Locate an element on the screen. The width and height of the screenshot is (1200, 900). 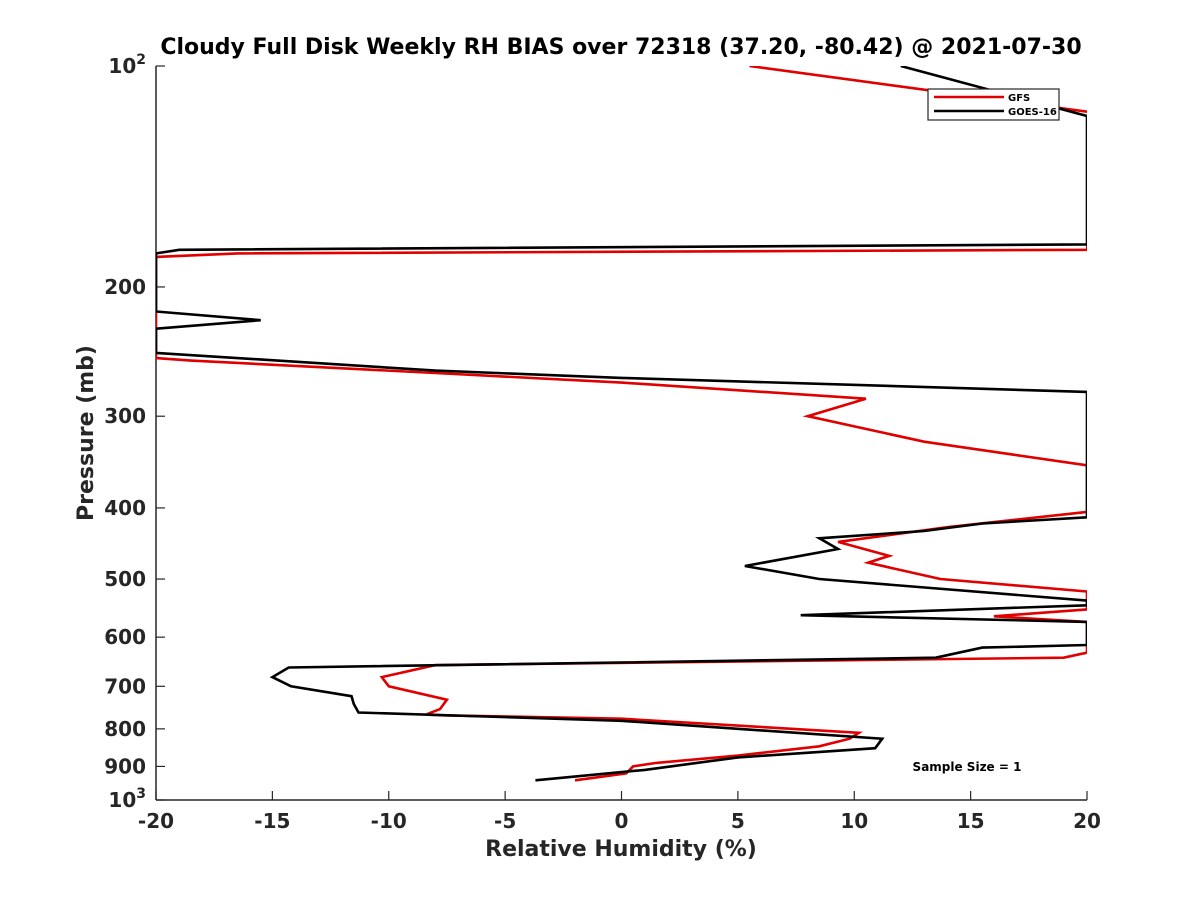
y-tick-label: 500 is located at coordinates (125, 579).